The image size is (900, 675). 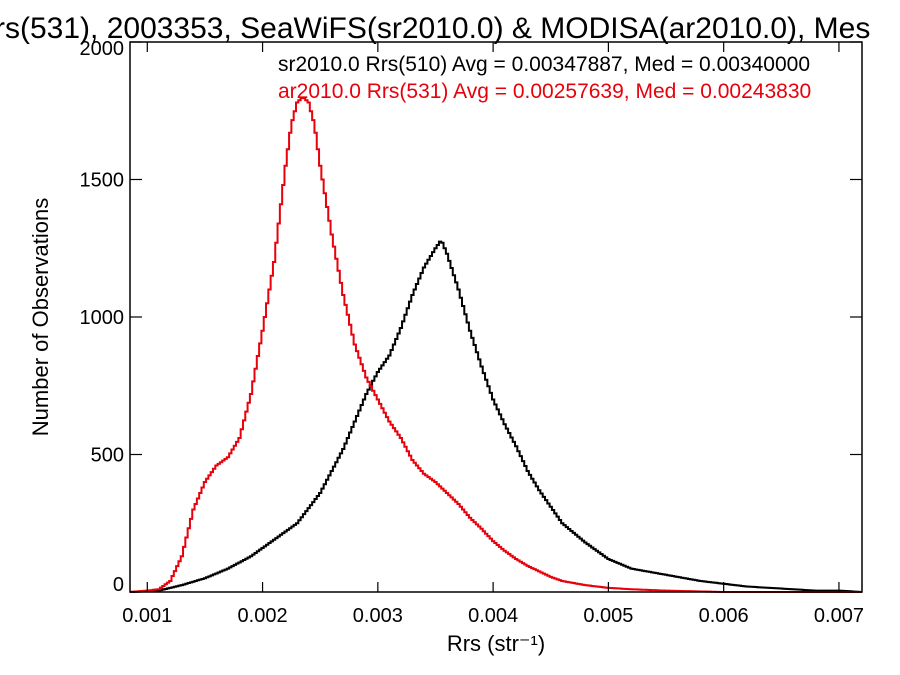 I want to click on y-tick-label: 2000, so click(x=102, y=49).